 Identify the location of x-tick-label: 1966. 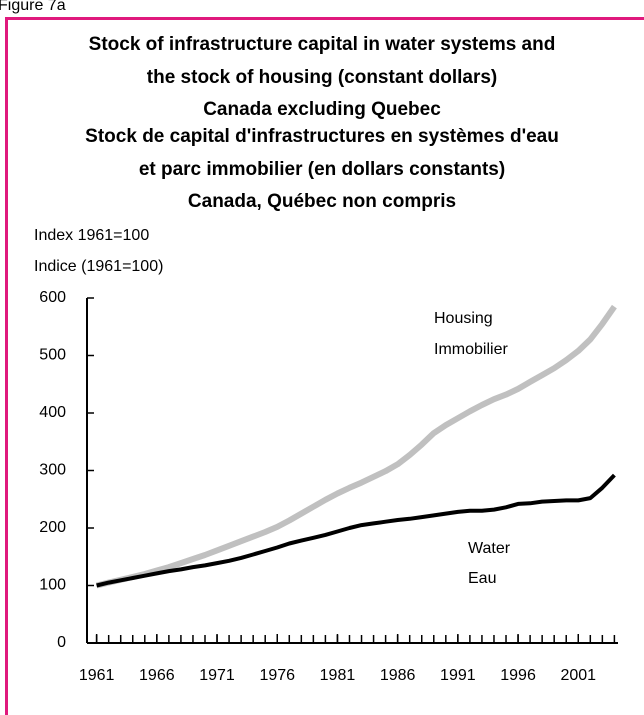
(157, 675).